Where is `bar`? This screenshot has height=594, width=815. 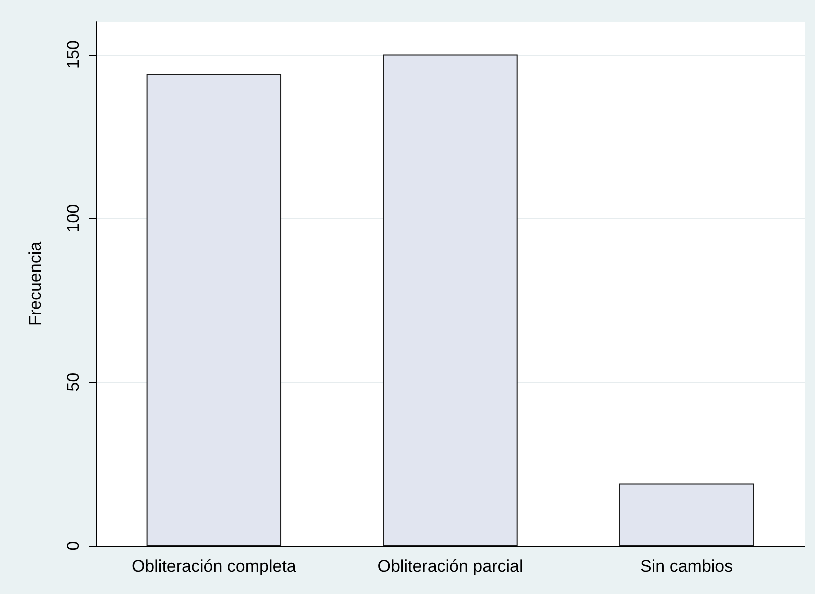
bar is located at coordinates (686, 515).